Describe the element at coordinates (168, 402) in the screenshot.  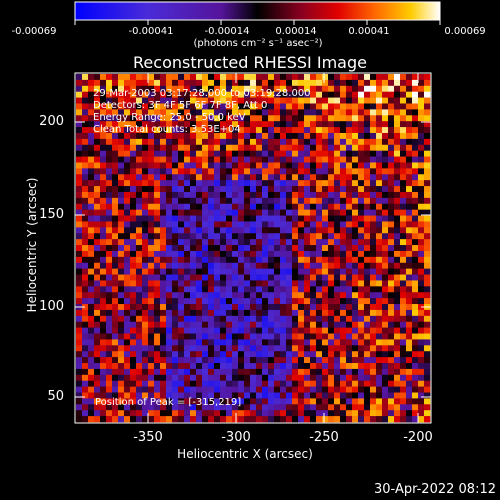
I see `peak-position-text: Position of Peak = [-315,219]` at that location.